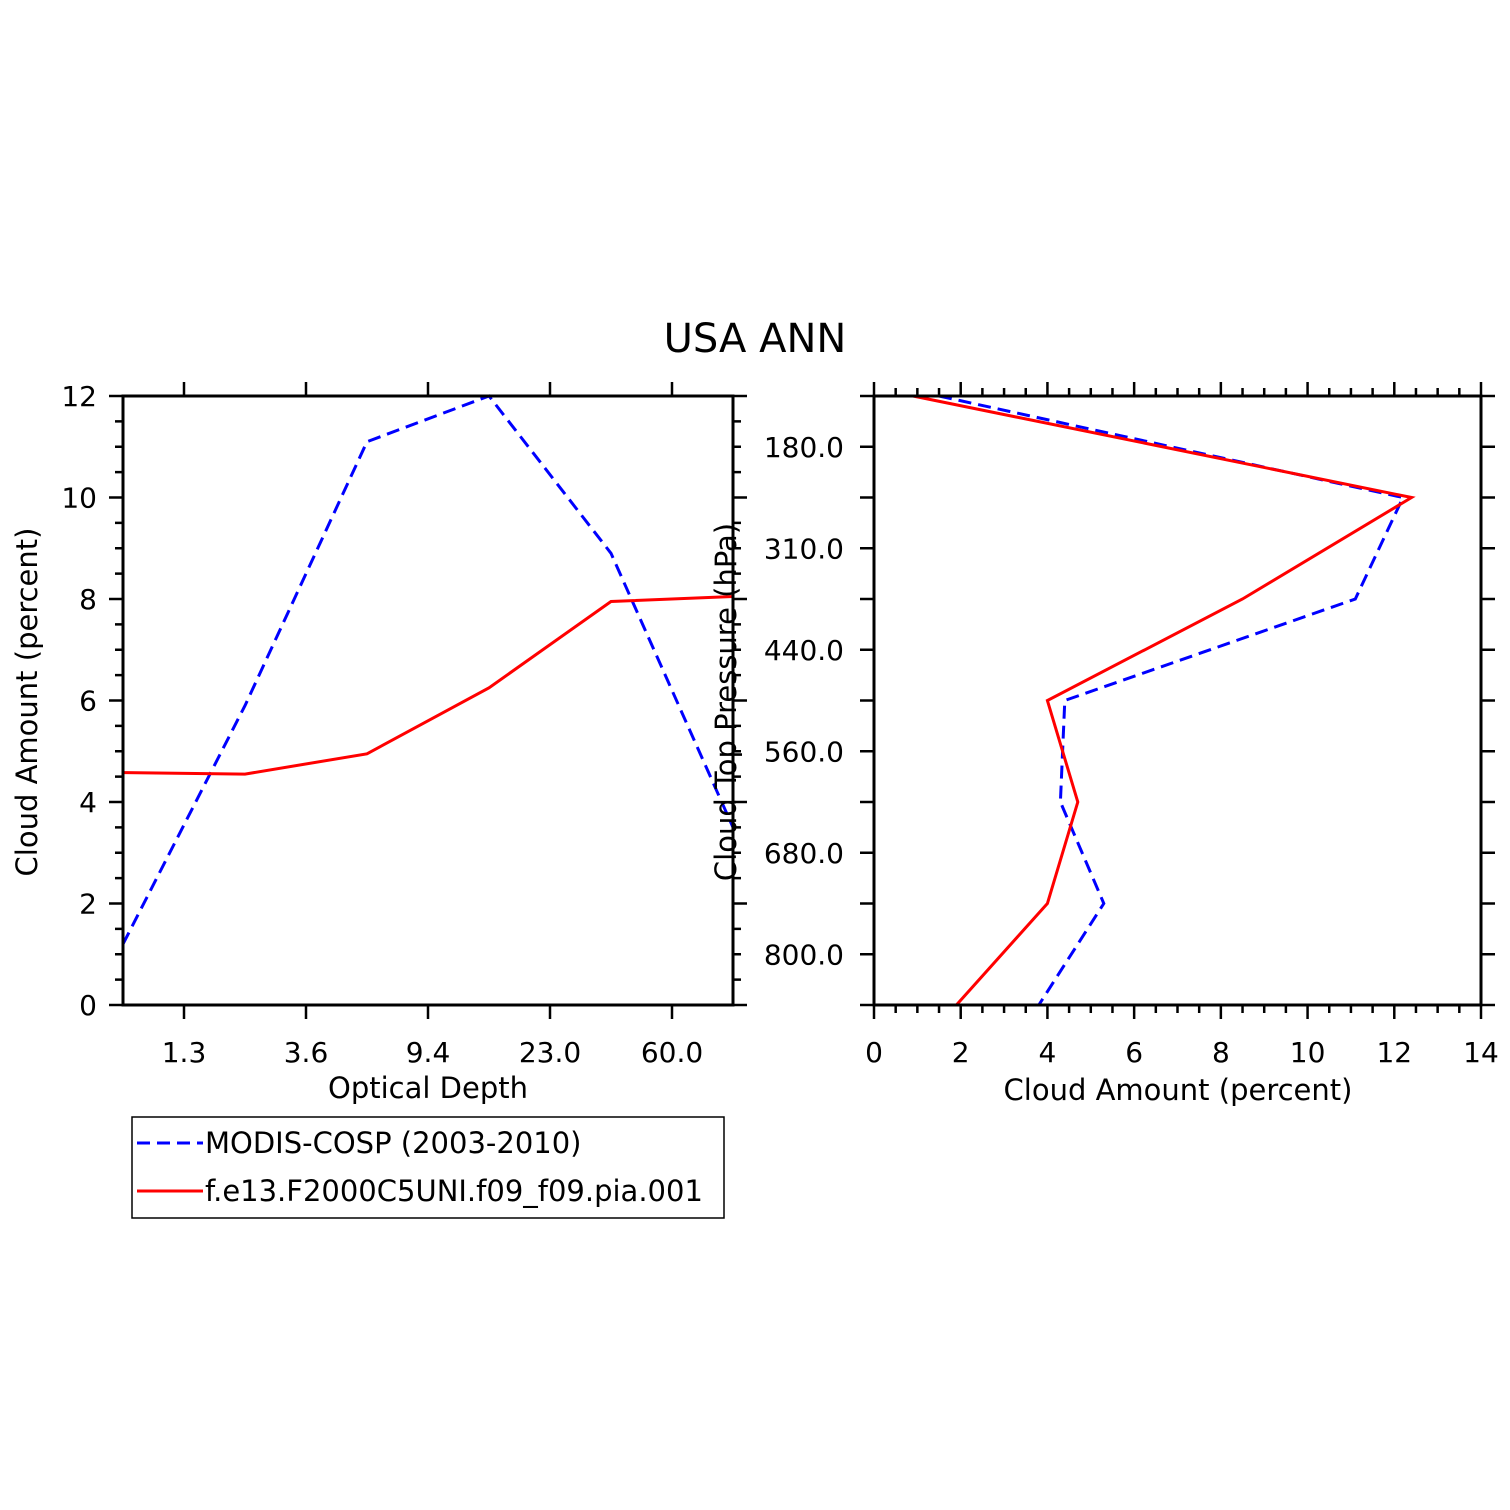  I want to click on right-x-tick-label: 2, so click(961, 1052).